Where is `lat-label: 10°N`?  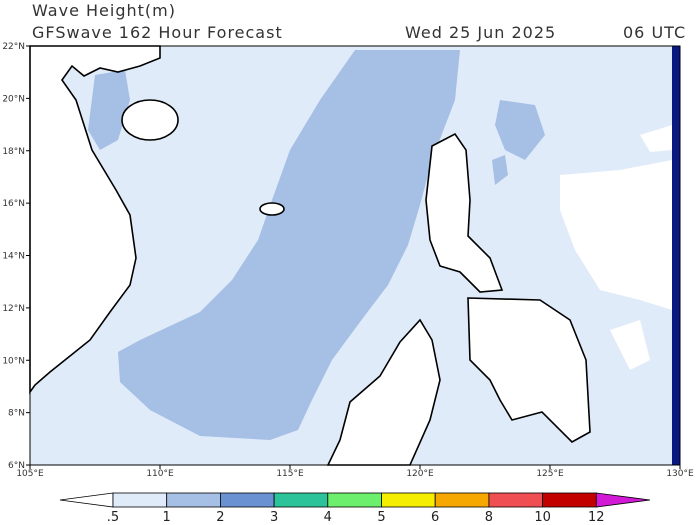
lat-label: 10°N is located at coordinates (13, 361).